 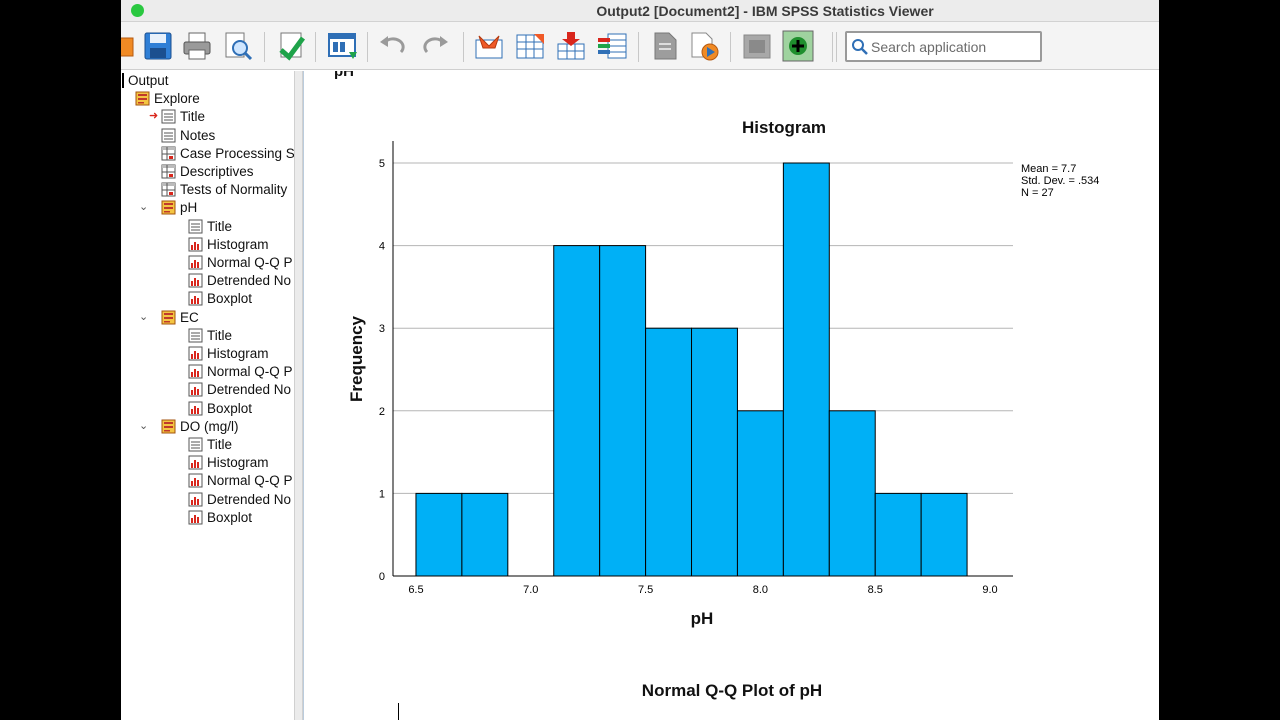 I want to click on outline-item-label: Boxplot, so click(x=230, y=299).